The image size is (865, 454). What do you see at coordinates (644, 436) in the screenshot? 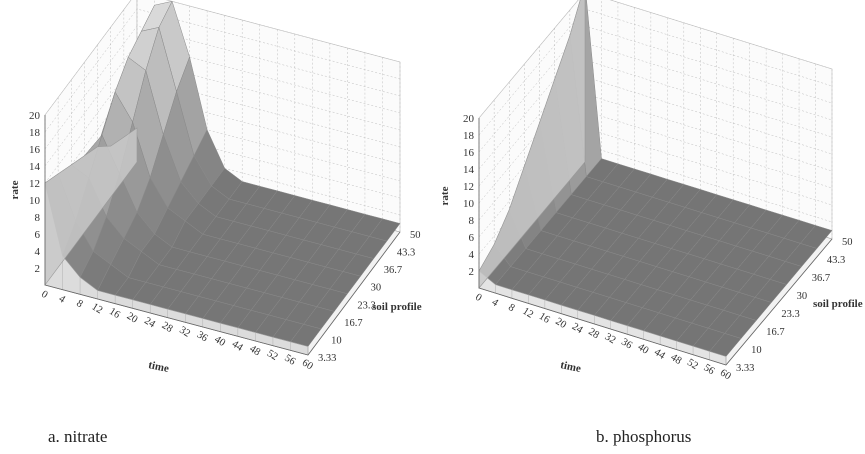
I see `chart-caption: b. phosphorus` at bounding box center [644, 436].